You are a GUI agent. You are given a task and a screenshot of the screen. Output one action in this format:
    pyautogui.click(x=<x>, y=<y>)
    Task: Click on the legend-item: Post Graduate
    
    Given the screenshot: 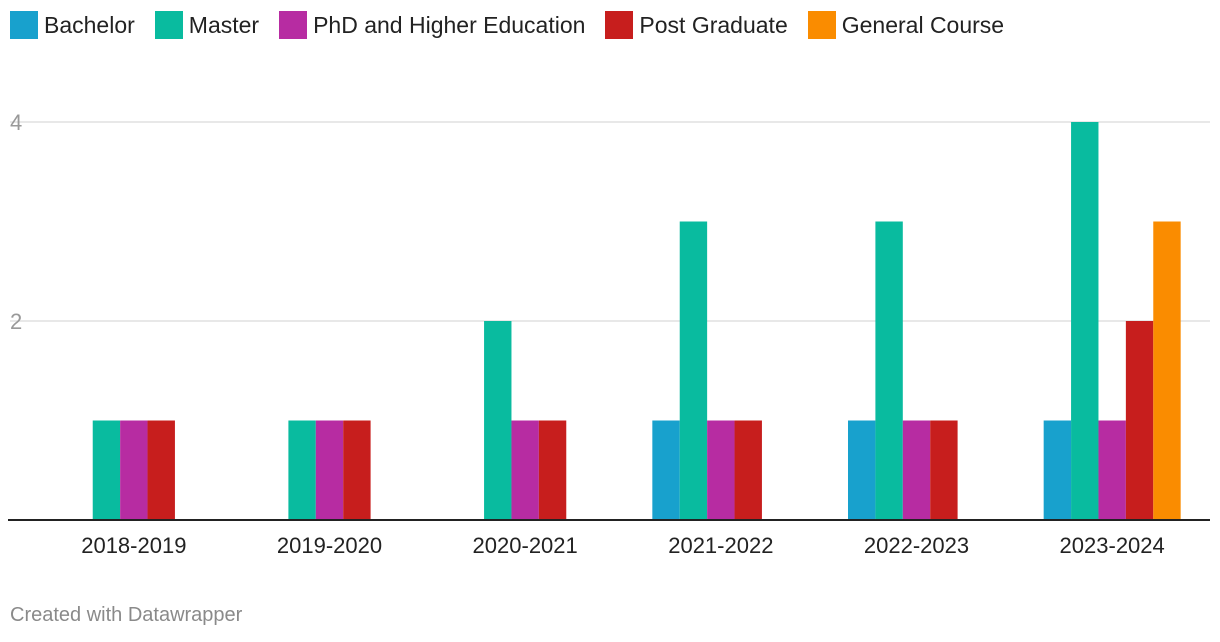 What is the action you would take?
    pyautogui.click(x=696, y=25)
    